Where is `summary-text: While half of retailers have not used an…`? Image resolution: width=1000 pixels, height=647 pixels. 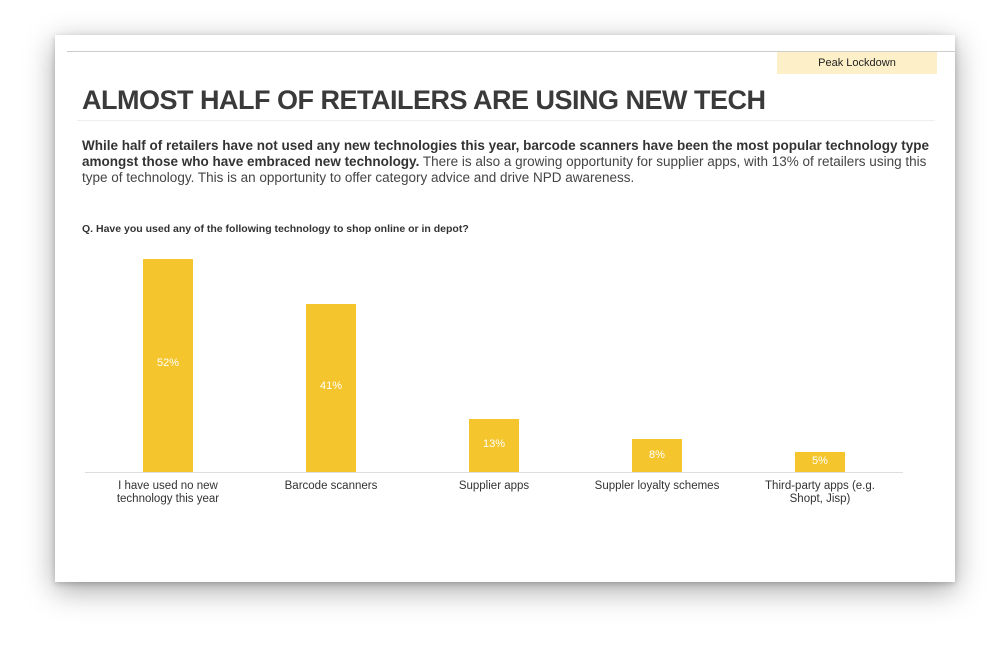
summary-text: While half of retailers have not used an… is located at coordinates (512, 162).